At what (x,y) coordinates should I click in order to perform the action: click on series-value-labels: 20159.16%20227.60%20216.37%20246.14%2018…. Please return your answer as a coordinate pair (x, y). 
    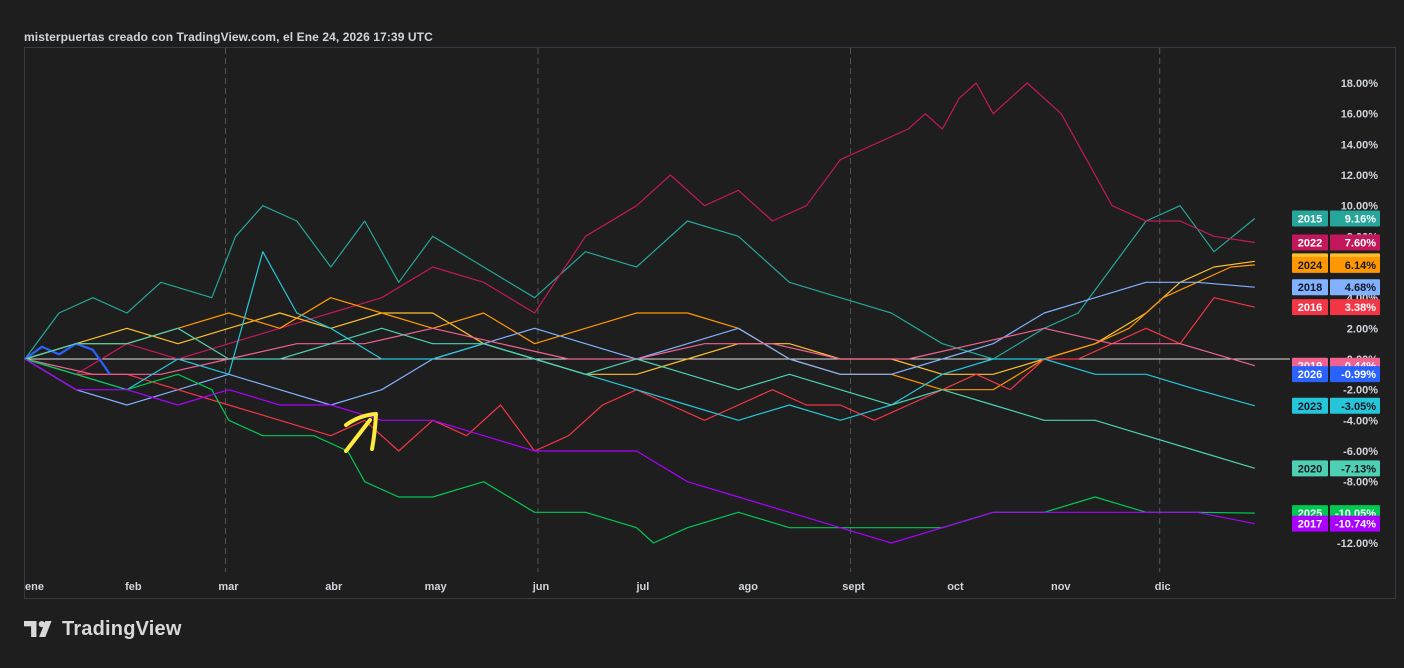
    Looking at the image, I should click on (1336, 371).